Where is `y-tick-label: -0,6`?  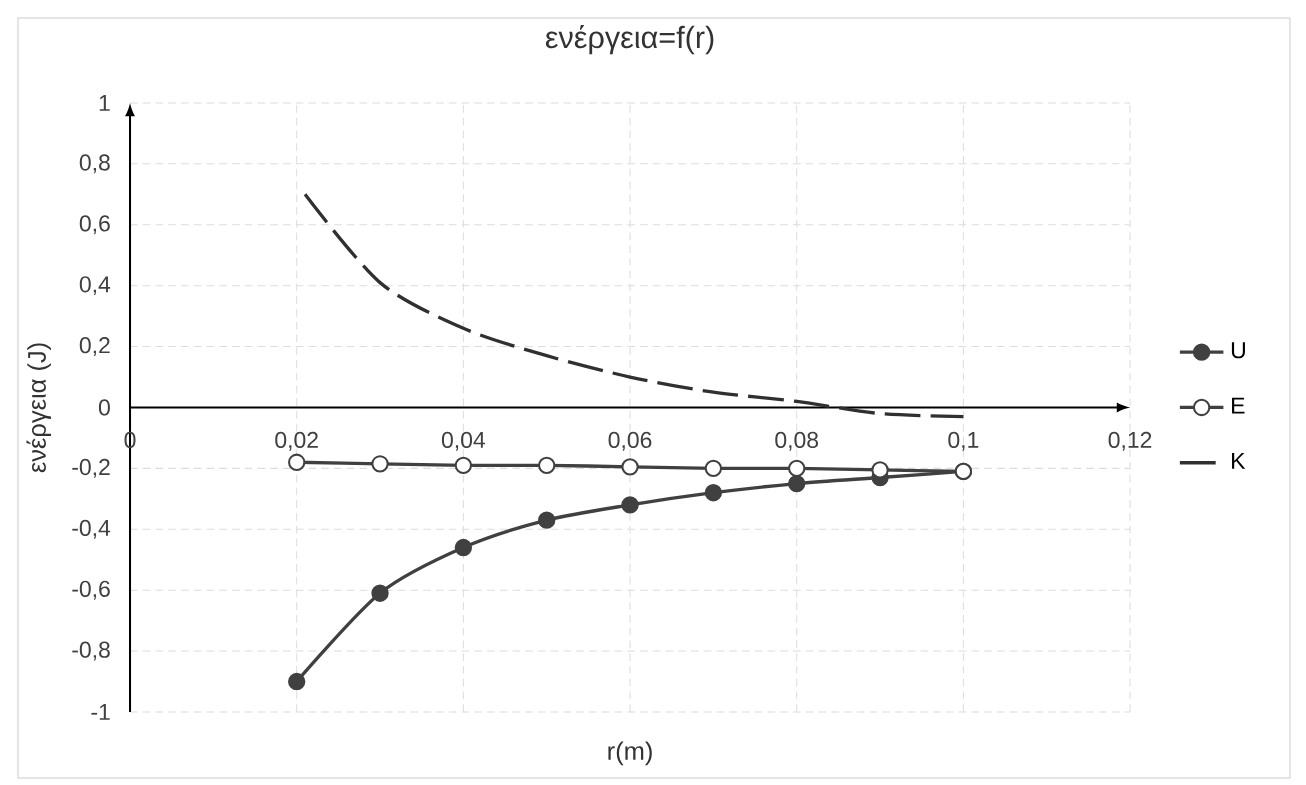
y-tick-label: -0,6 is located at coordinates (91, 590).